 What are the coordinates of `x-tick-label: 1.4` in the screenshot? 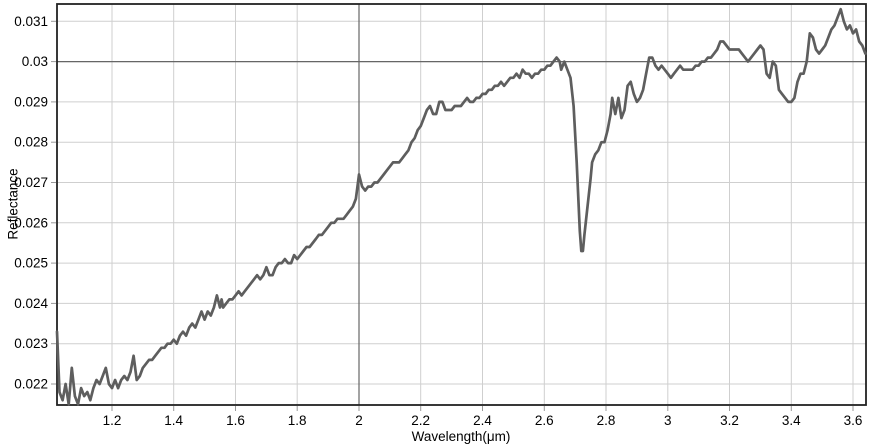 It's located at (173, 420).